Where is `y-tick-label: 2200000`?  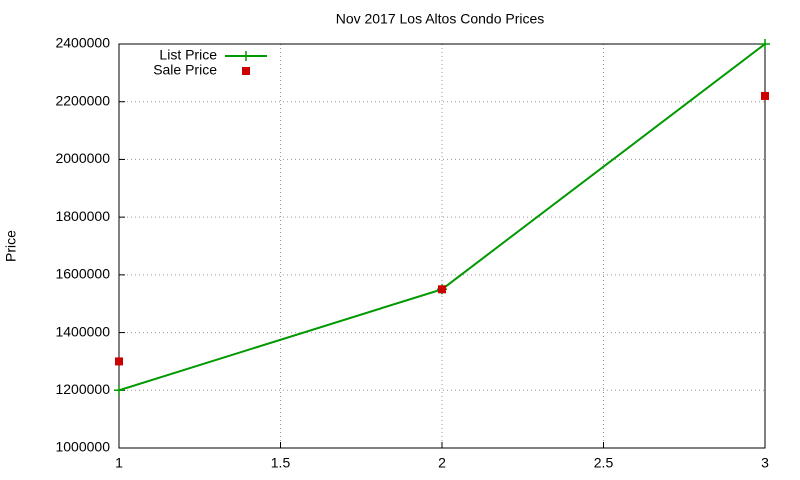
y-tick-label: 2200000 is located at coordinates (82, 100).